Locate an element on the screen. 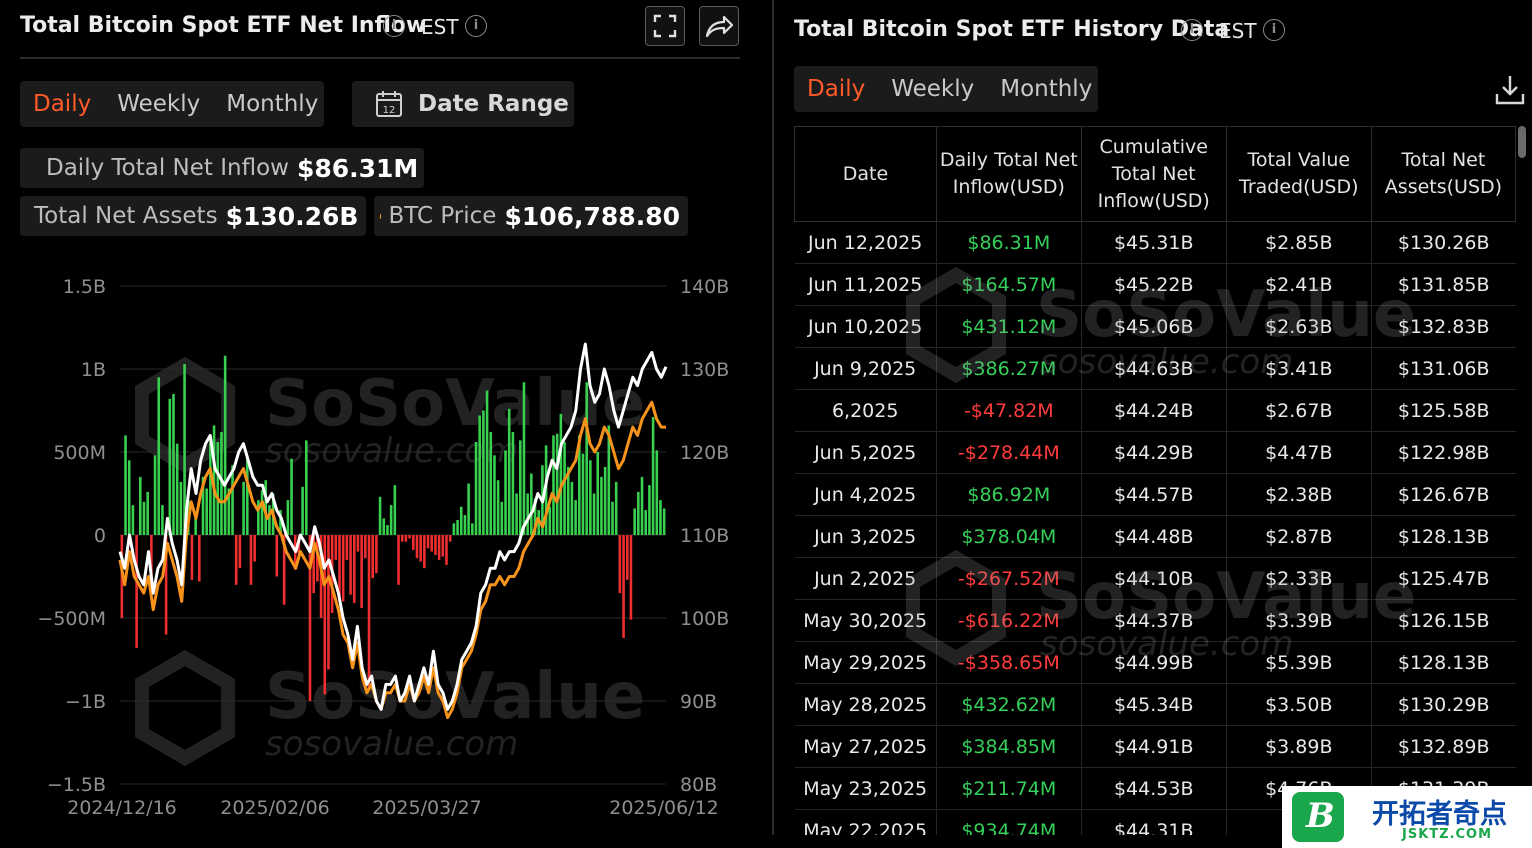 This screenshot has height=848, width=1532. table-row: Jun 2,2025 -$267.52M $44.10B $2.33B $125.47B is located at coordinates (1155, 578).